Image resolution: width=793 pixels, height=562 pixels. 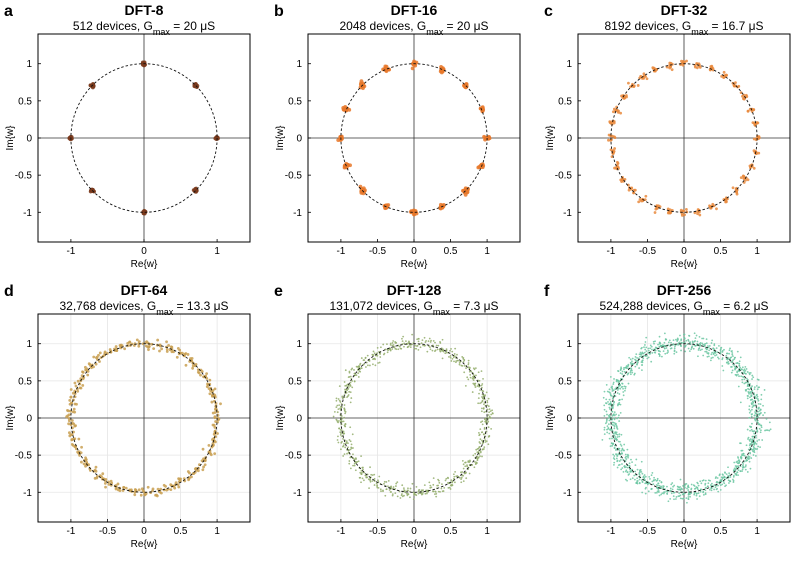 What do you see at coordinates (297, 213) in the screenshot?
I see `y-tick-label: -1` at bounding box center [297, 213].